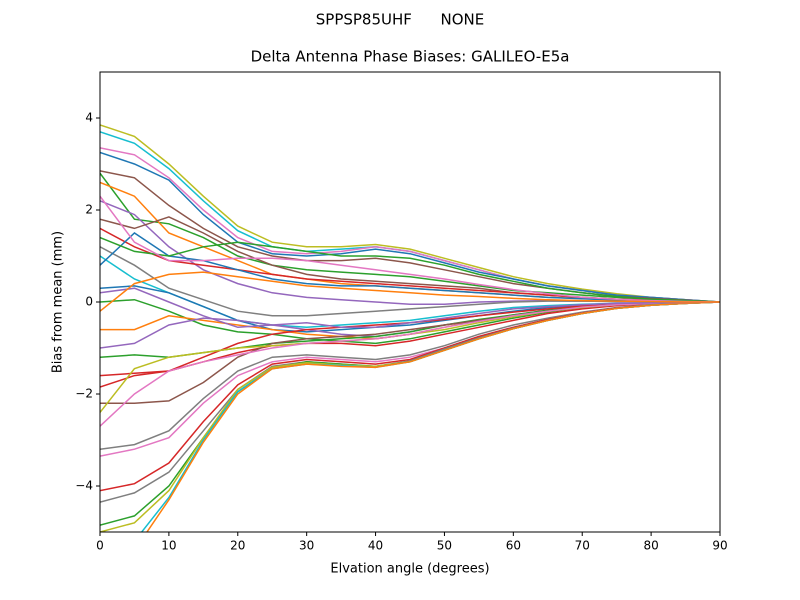 The height and width of the screenshot is (600, 800). Describe the element at coordinates (237, 546) in the screenshot. I see `x-tick-label: 20` at that location.